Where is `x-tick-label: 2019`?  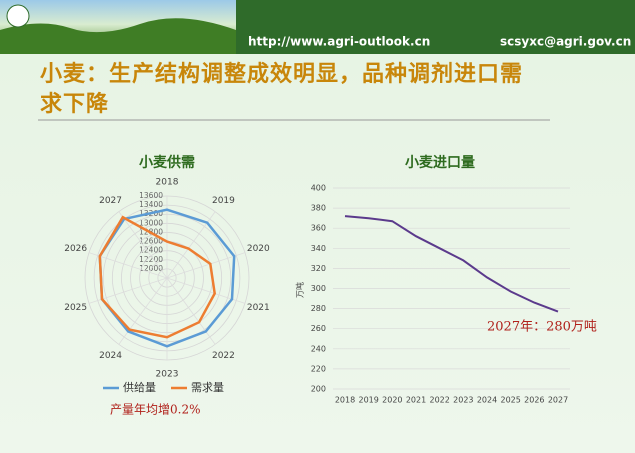
x-tick-label: 2019 is located at coordinates (368, 400).